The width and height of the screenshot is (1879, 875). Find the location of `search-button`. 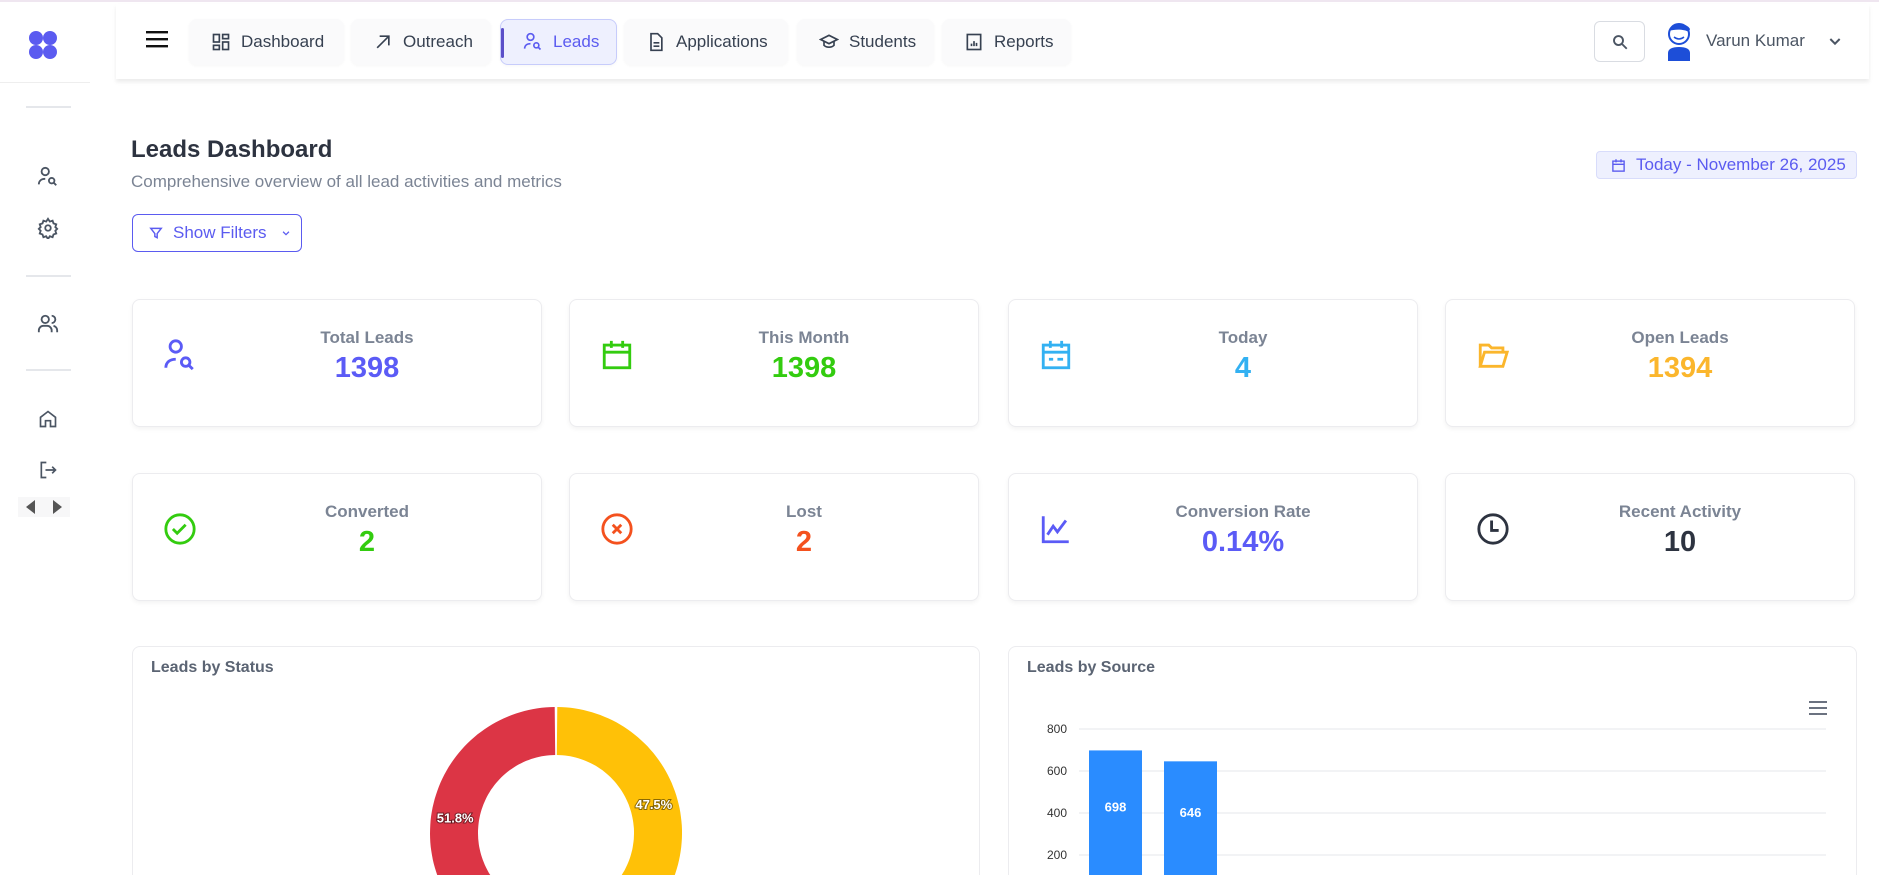

search-button is located at coordinates (1619, 41).